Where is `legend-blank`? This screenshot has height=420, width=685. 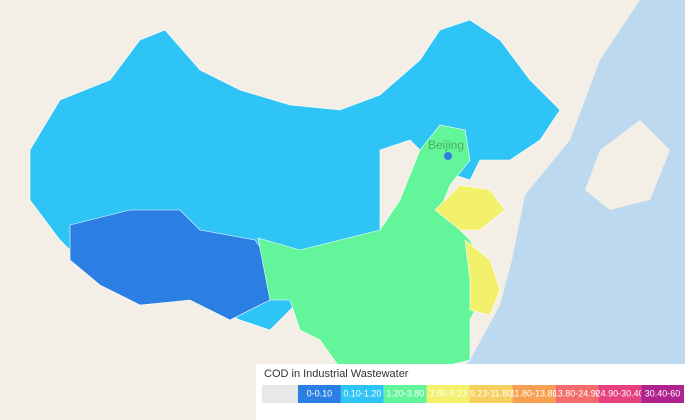 legend-blank is located at coordinates (280, 394).